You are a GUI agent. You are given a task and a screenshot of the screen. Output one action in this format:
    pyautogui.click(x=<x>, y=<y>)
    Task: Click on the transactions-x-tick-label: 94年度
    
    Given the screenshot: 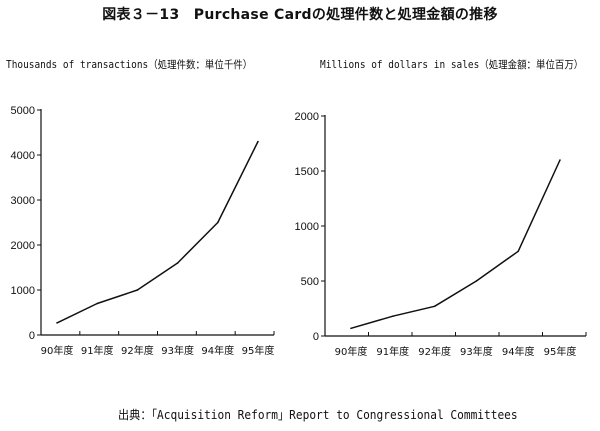 What is the action you would take?
    pyautogui.click(x=217, y=350)
    